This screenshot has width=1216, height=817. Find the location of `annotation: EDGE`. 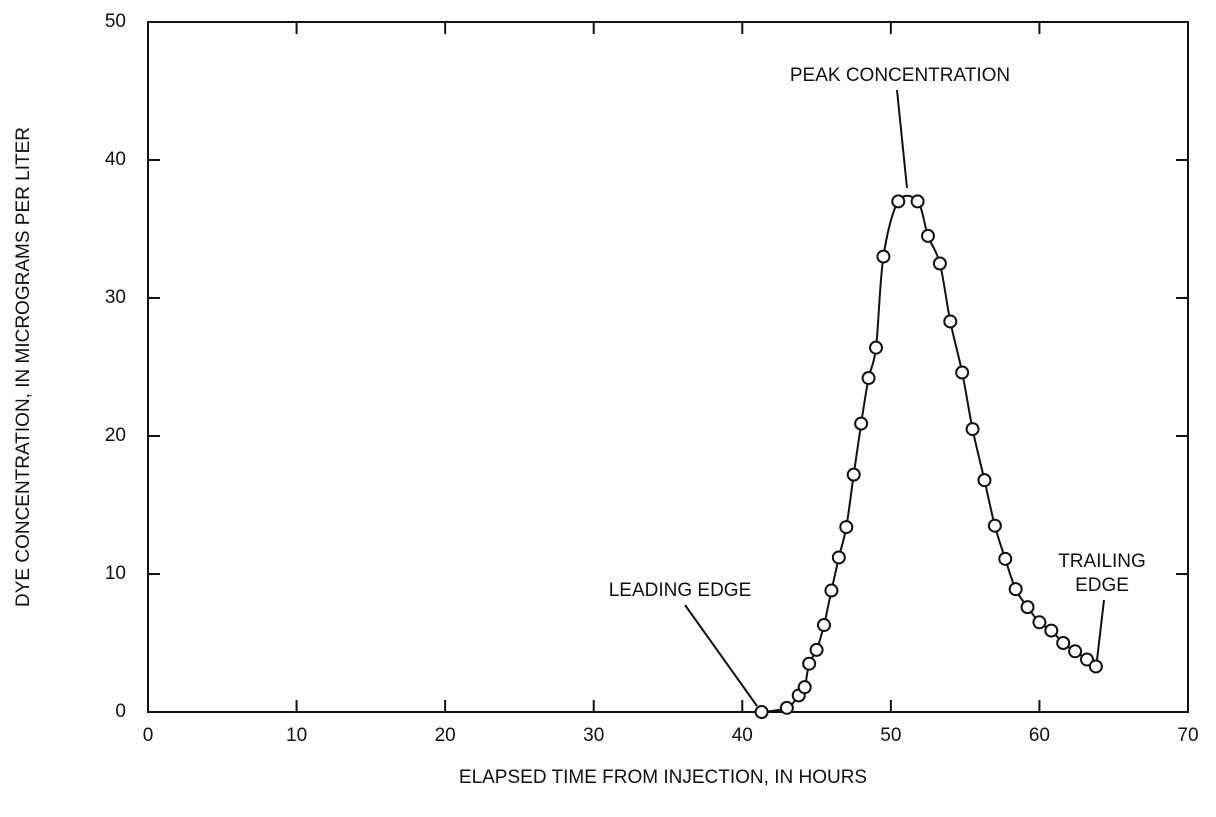

annotation: EDGE is located at coordinates (1102, 585).